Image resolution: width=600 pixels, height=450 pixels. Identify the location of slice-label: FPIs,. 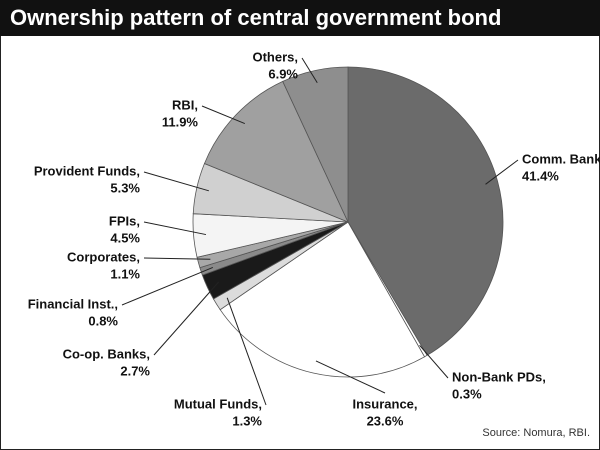
(124, 220).